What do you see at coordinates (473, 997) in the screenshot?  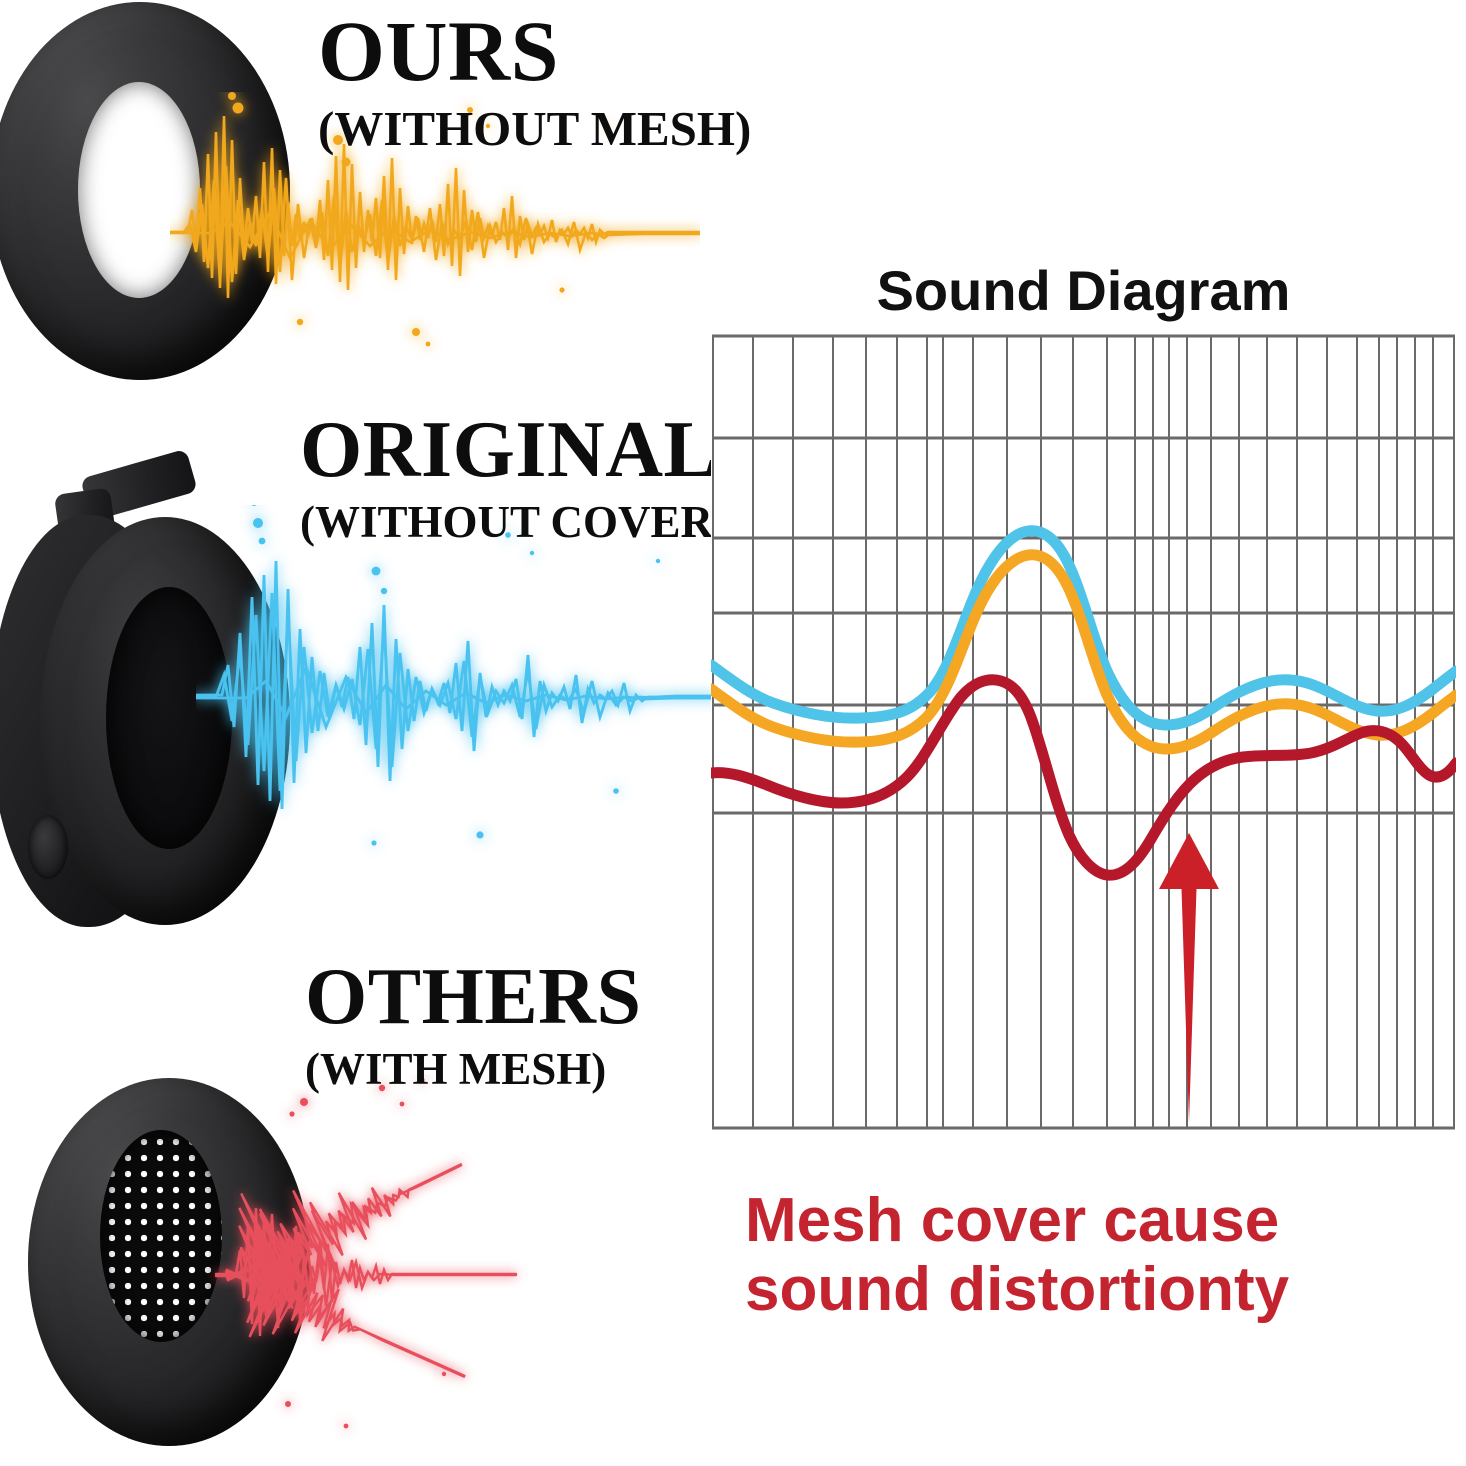 I see `heading-others: OTHERS` at bounding box center [473, 997].